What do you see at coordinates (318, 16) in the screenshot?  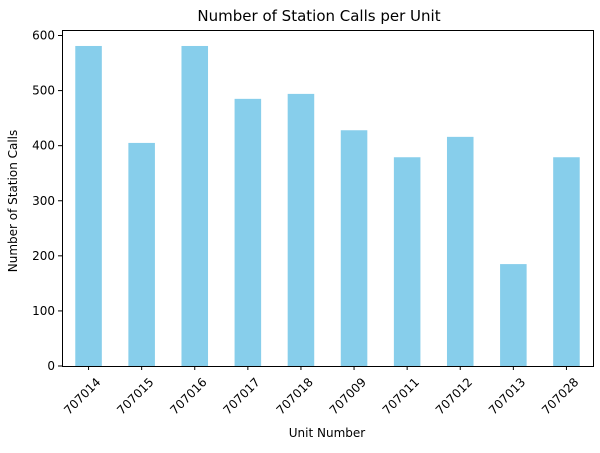 I see `chart-title: Number of Station Calls per Unit` at bounding box center [318, 16].